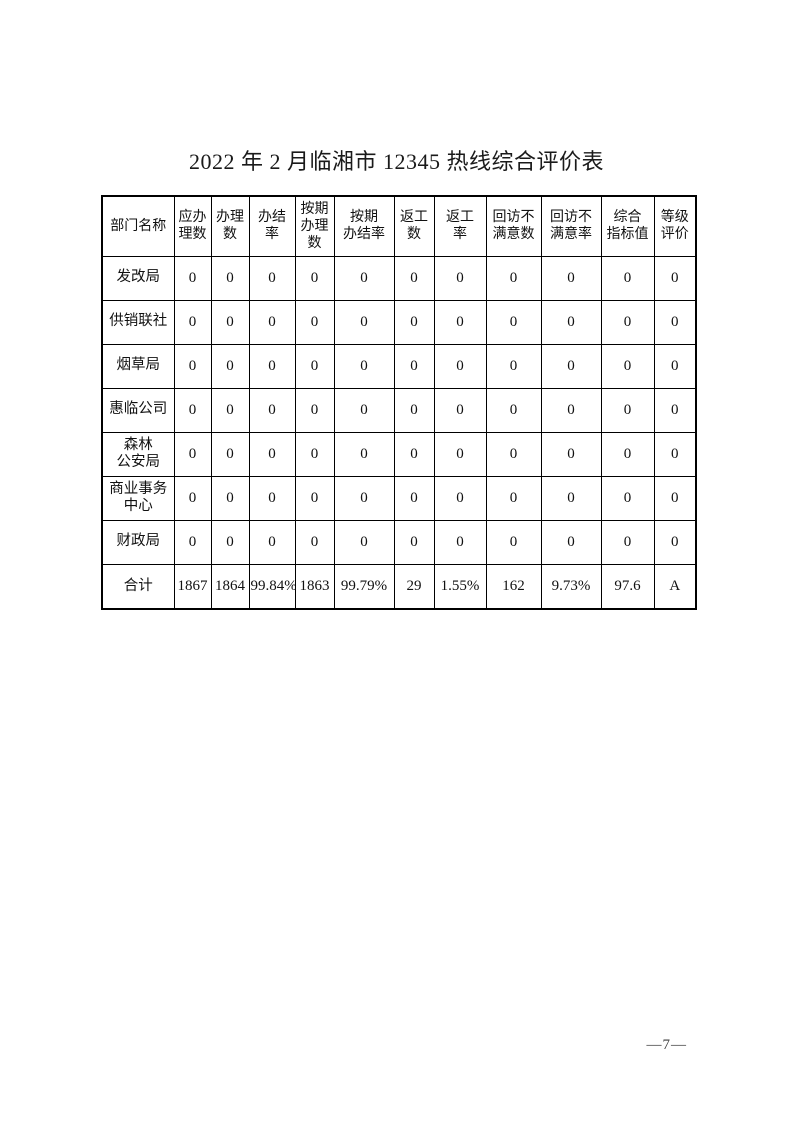  I want to click on cell-on-time-completion-rate: 99.79%, so click(364, 586).